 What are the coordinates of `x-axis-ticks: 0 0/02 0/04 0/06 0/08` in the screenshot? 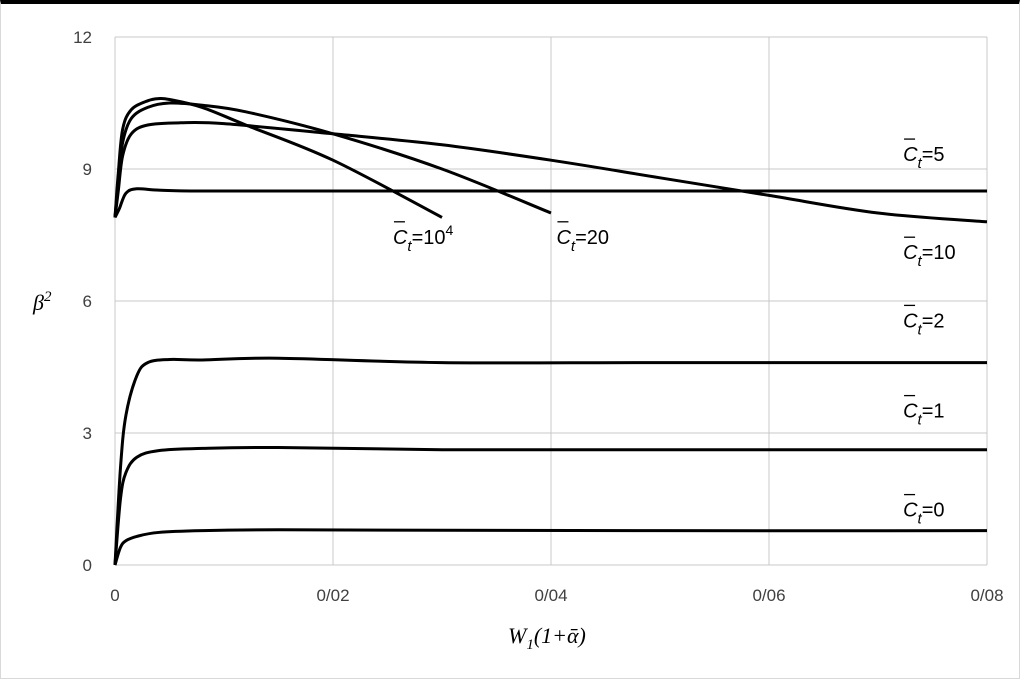 It's located at (556, 595).